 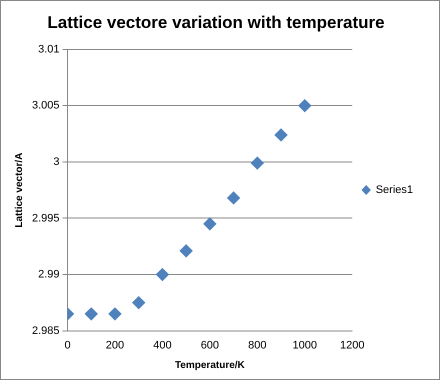 What do you see at coordinates (49, 274) in the screenshot?
I see `y-tick-label: 2.99` at bounding box center [49, 274].